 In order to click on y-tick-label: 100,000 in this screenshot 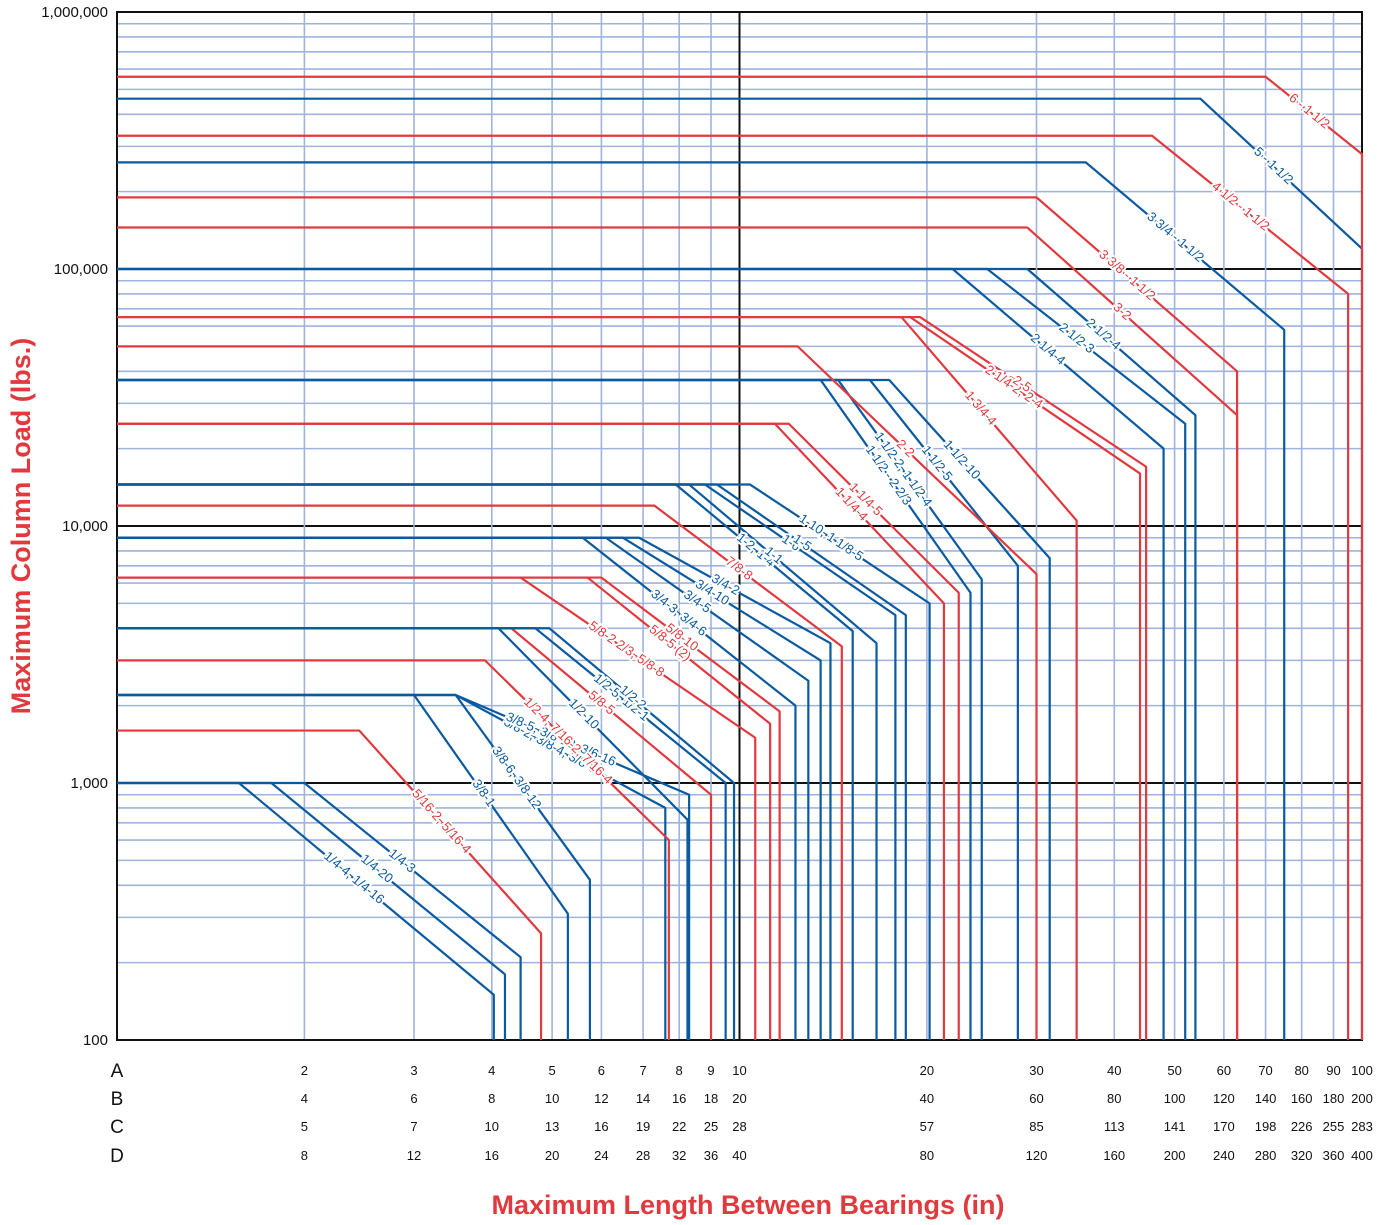, I will do `click(81, 269)`.